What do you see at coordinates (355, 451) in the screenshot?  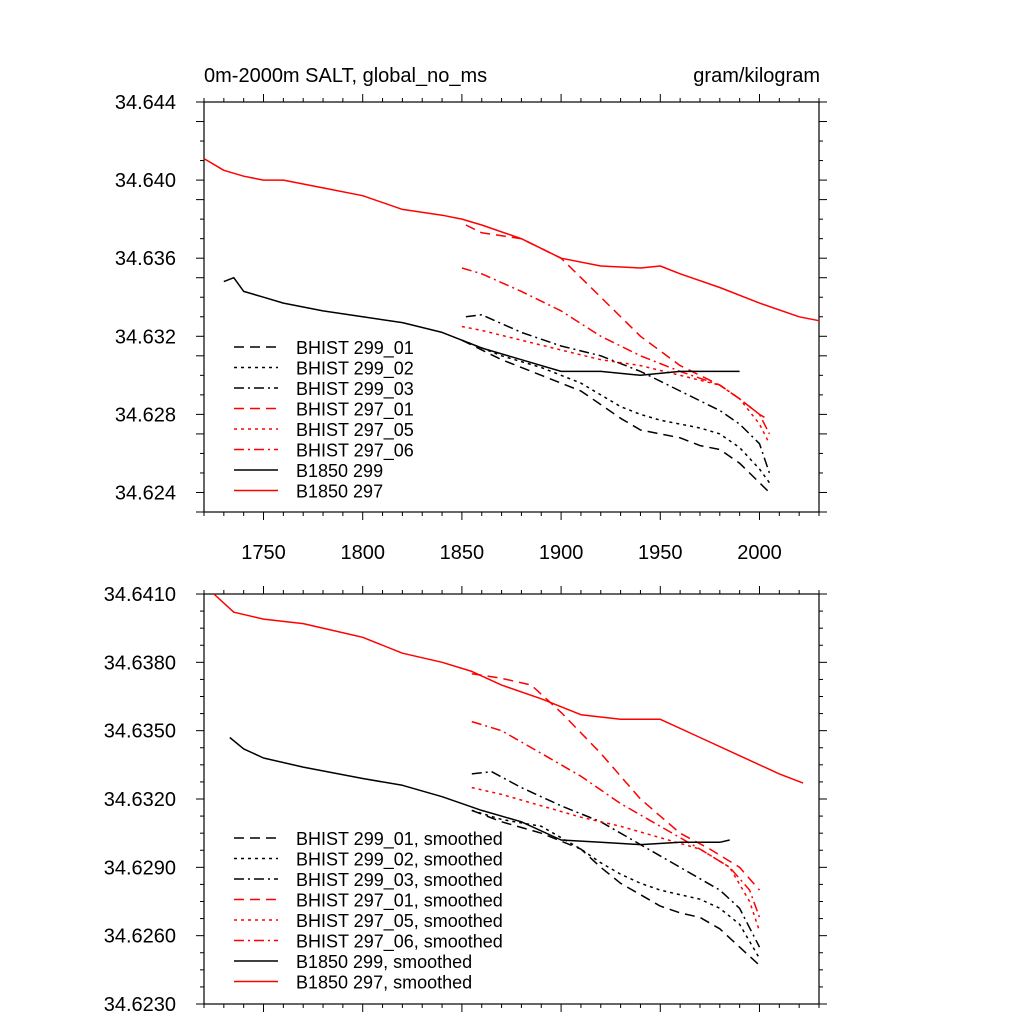 I see `legend-label: BHIST 297_06` at bounding box center [355, 451].